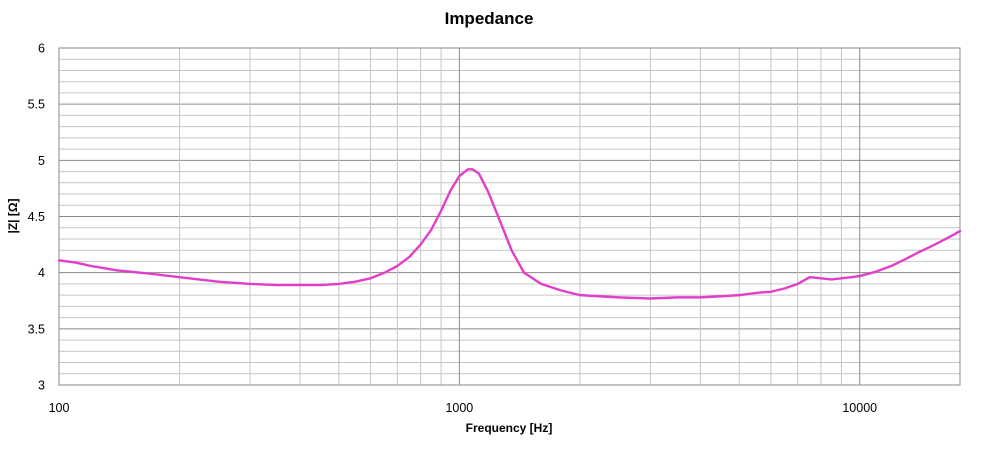 The width and height of the screenshot is (982, 453). I want to click on x-tick-label: 10000, so click(859, 408).